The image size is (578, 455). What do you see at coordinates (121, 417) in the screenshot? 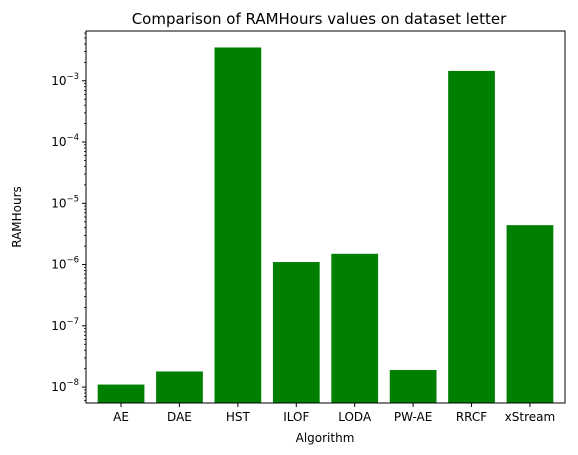
I see `x-tick-label: AE` at bounding box center [121, 417].